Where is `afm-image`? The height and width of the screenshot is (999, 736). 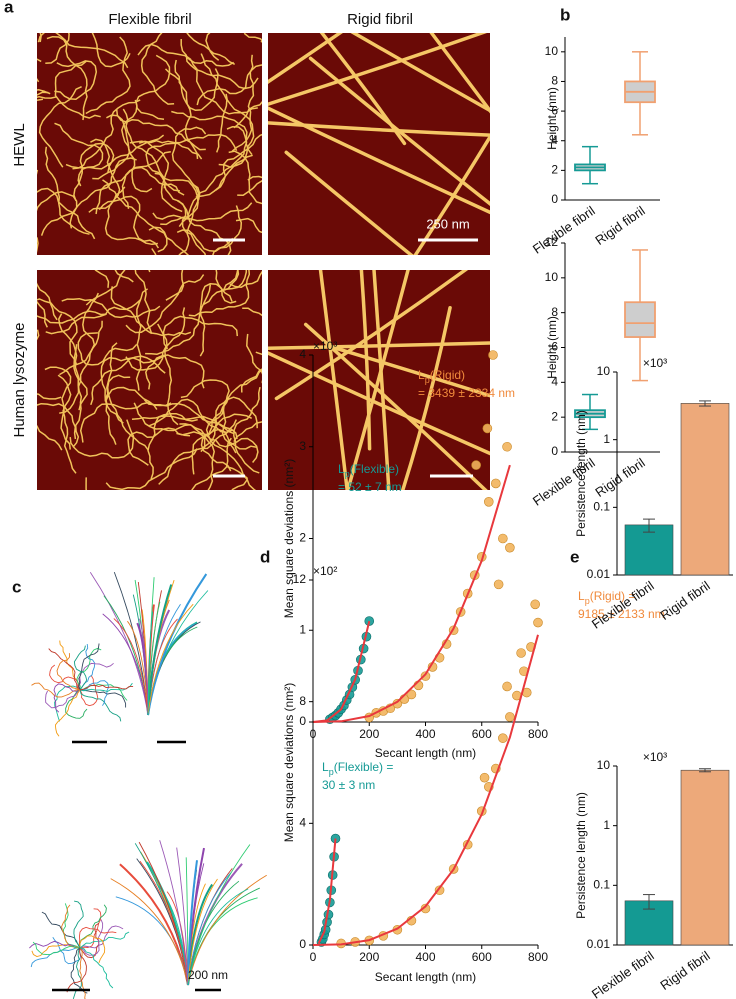 afm-image is located at coordinates (379, 144).